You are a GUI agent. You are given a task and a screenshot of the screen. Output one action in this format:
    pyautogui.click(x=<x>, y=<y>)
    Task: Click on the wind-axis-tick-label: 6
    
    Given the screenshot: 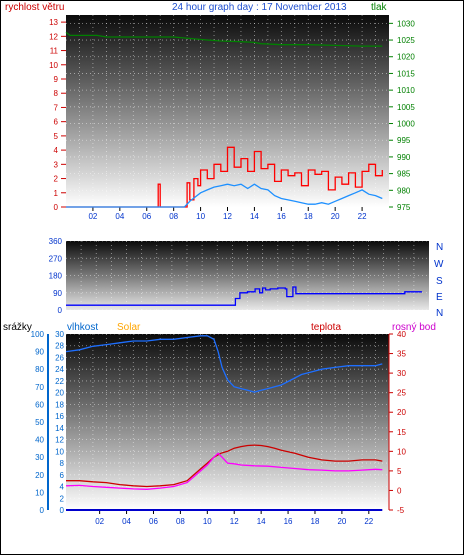 What is the action you would take?
    pyautogui.click(x=56, y=122)
    